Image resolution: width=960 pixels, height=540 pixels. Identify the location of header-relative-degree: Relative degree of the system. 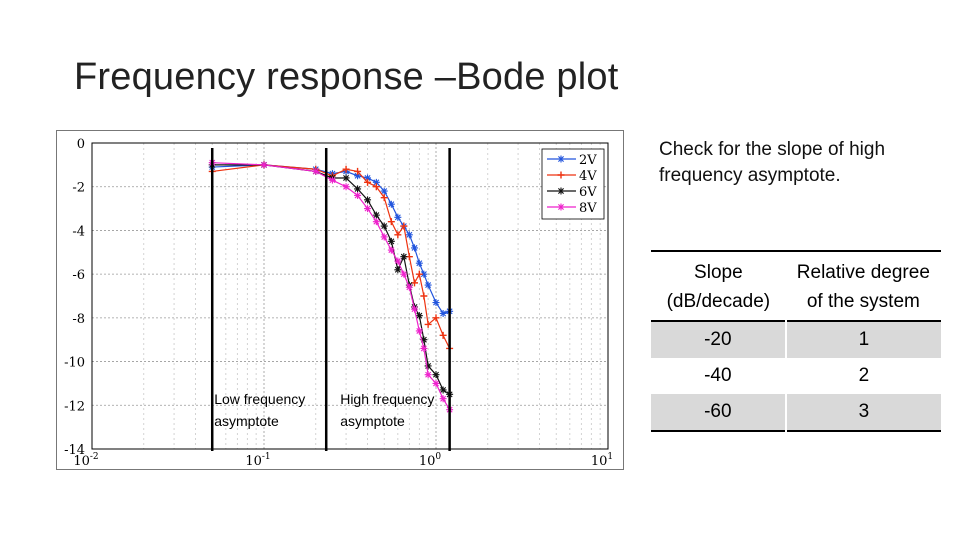
(863, 287).